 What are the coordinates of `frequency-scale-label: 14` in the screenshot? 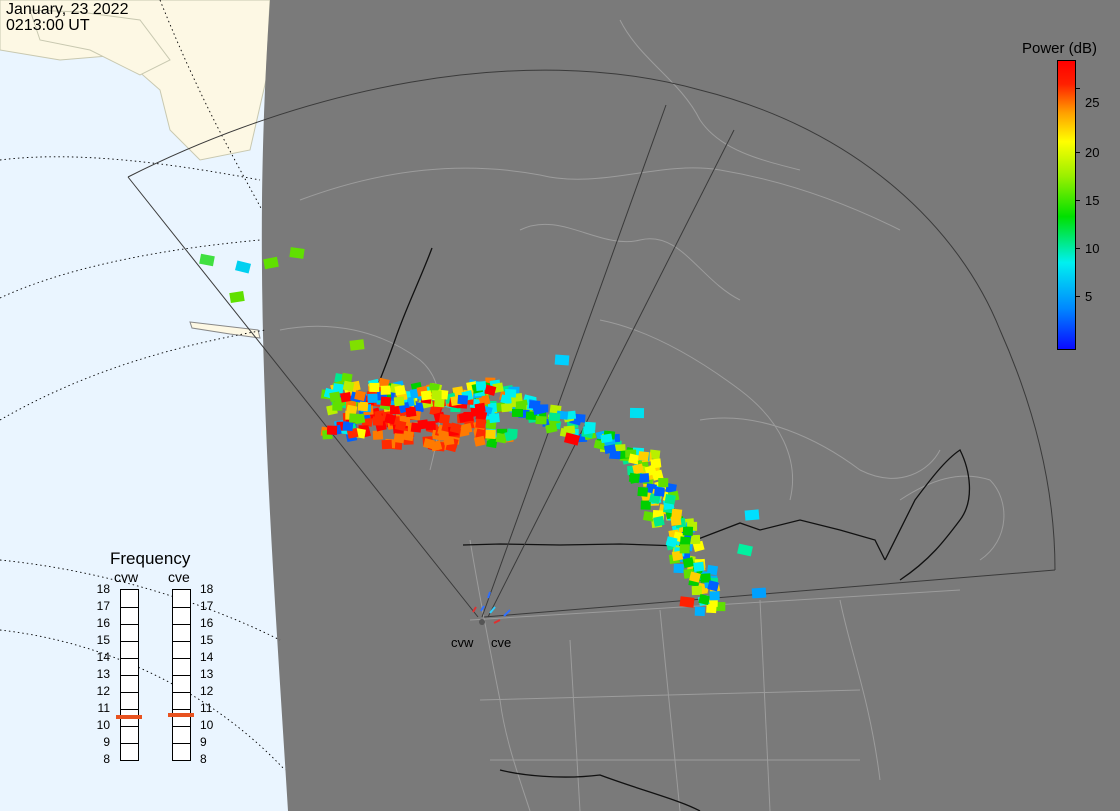 It's located at (103, 657).